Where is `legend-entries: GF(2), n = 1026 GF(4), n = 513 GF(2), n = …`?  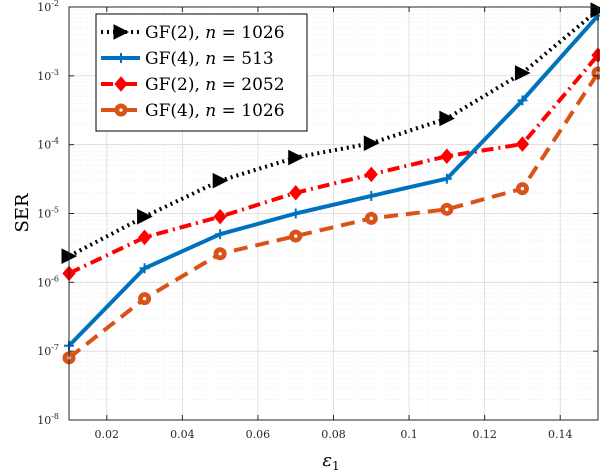
legend-entries: GF(2), n = 1026 GF(4), n = 513 GF(2), n = … is located at coordinates (193, 72).